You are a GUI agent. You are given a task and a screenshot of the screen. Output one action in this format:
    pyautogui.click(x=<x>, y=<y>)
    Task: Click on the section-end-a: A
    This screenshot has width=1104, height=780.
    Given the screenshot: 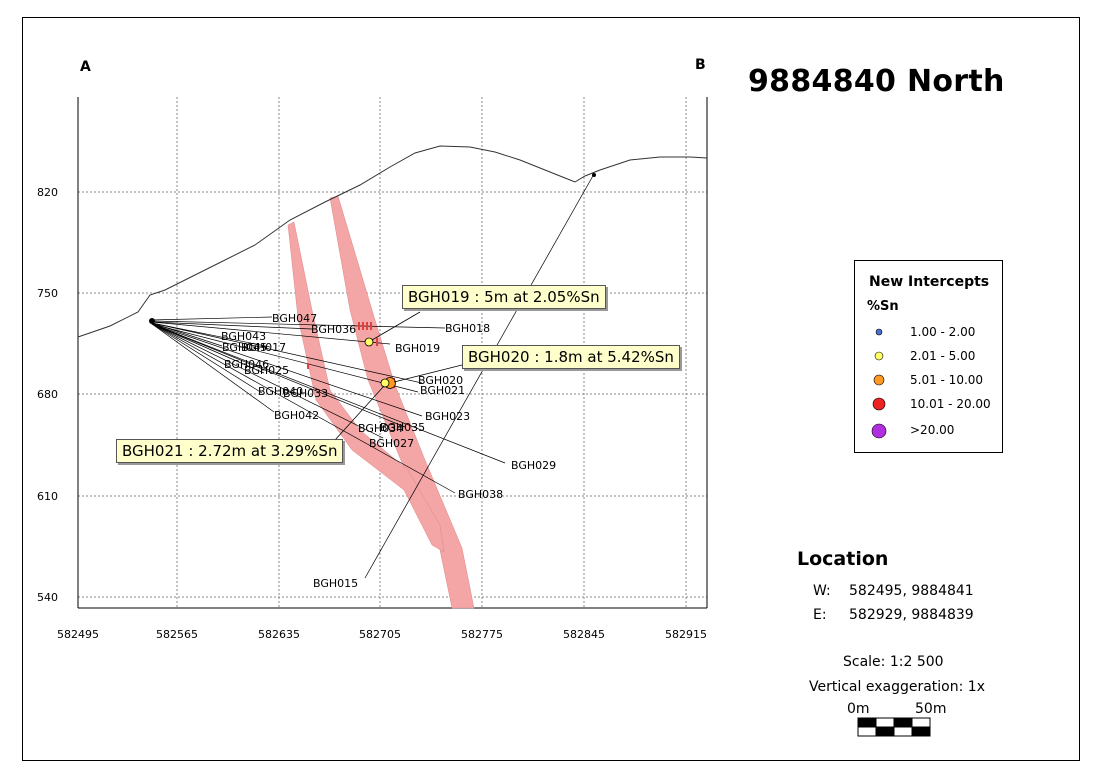 What is the action you would take?
    pyautogui.click(x=85, y=67)
    